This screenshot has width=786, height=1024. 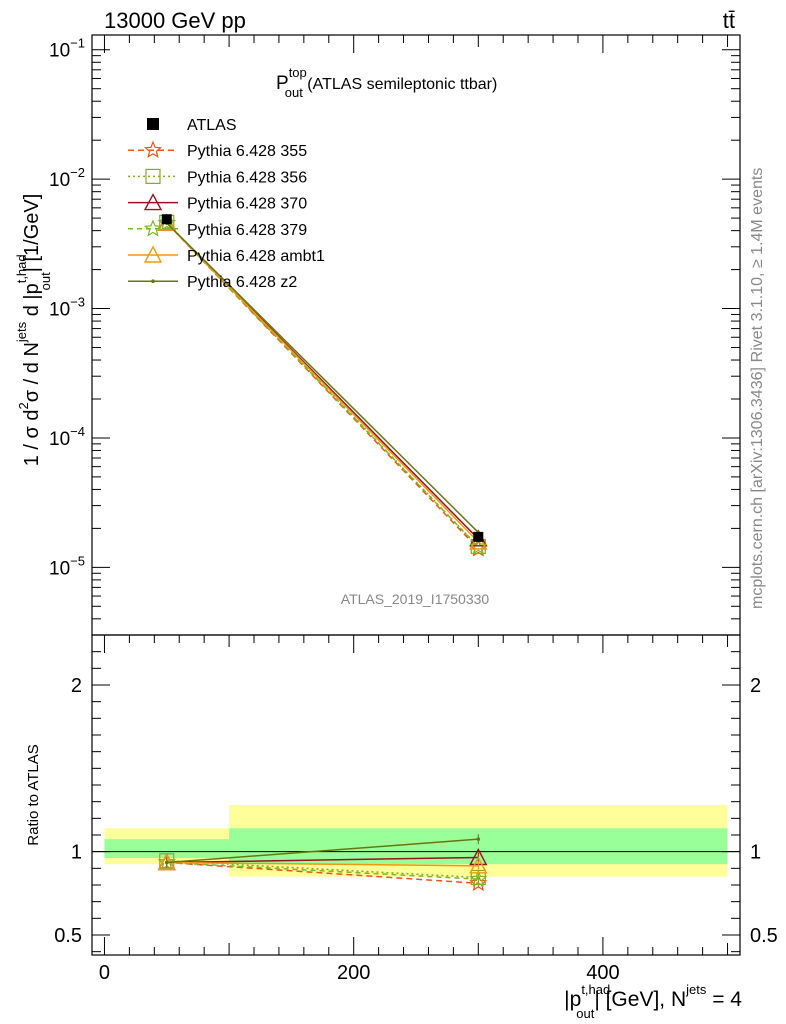 What do you see at coordinates (247, 230) in the screenshot?
I see `legend-label: Pythia 6.428 379` at bounding box center [247, 230].